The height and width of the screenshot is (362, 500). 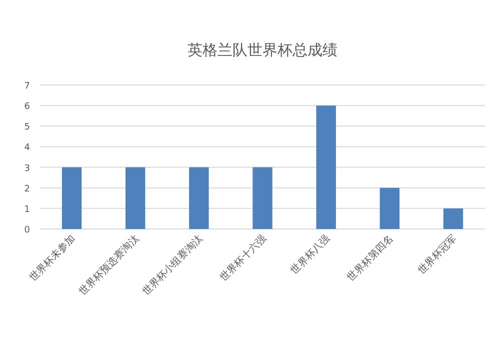 What do you see at coordinates (27, 169) in the screenshot?
I see `y-tick-label: 3` at bounding box center [27, 169].